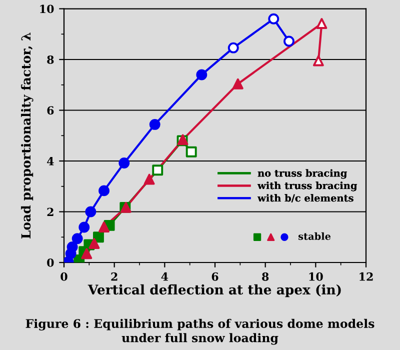  I want to click on x-tick-label: 10, so click(316, 276).